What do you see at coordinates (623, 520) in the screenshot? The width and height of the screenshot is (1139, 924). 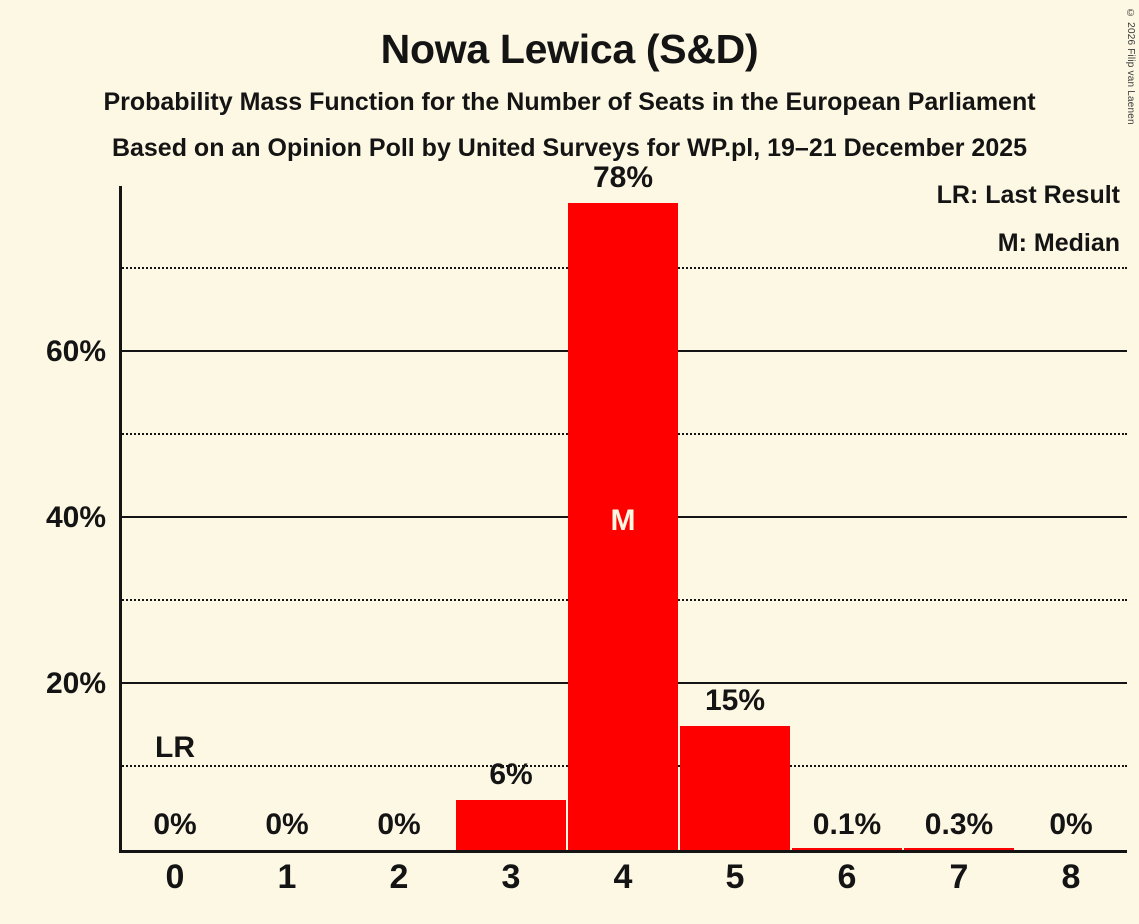 I see `median-marker: M` at bounding box center [623, 520].